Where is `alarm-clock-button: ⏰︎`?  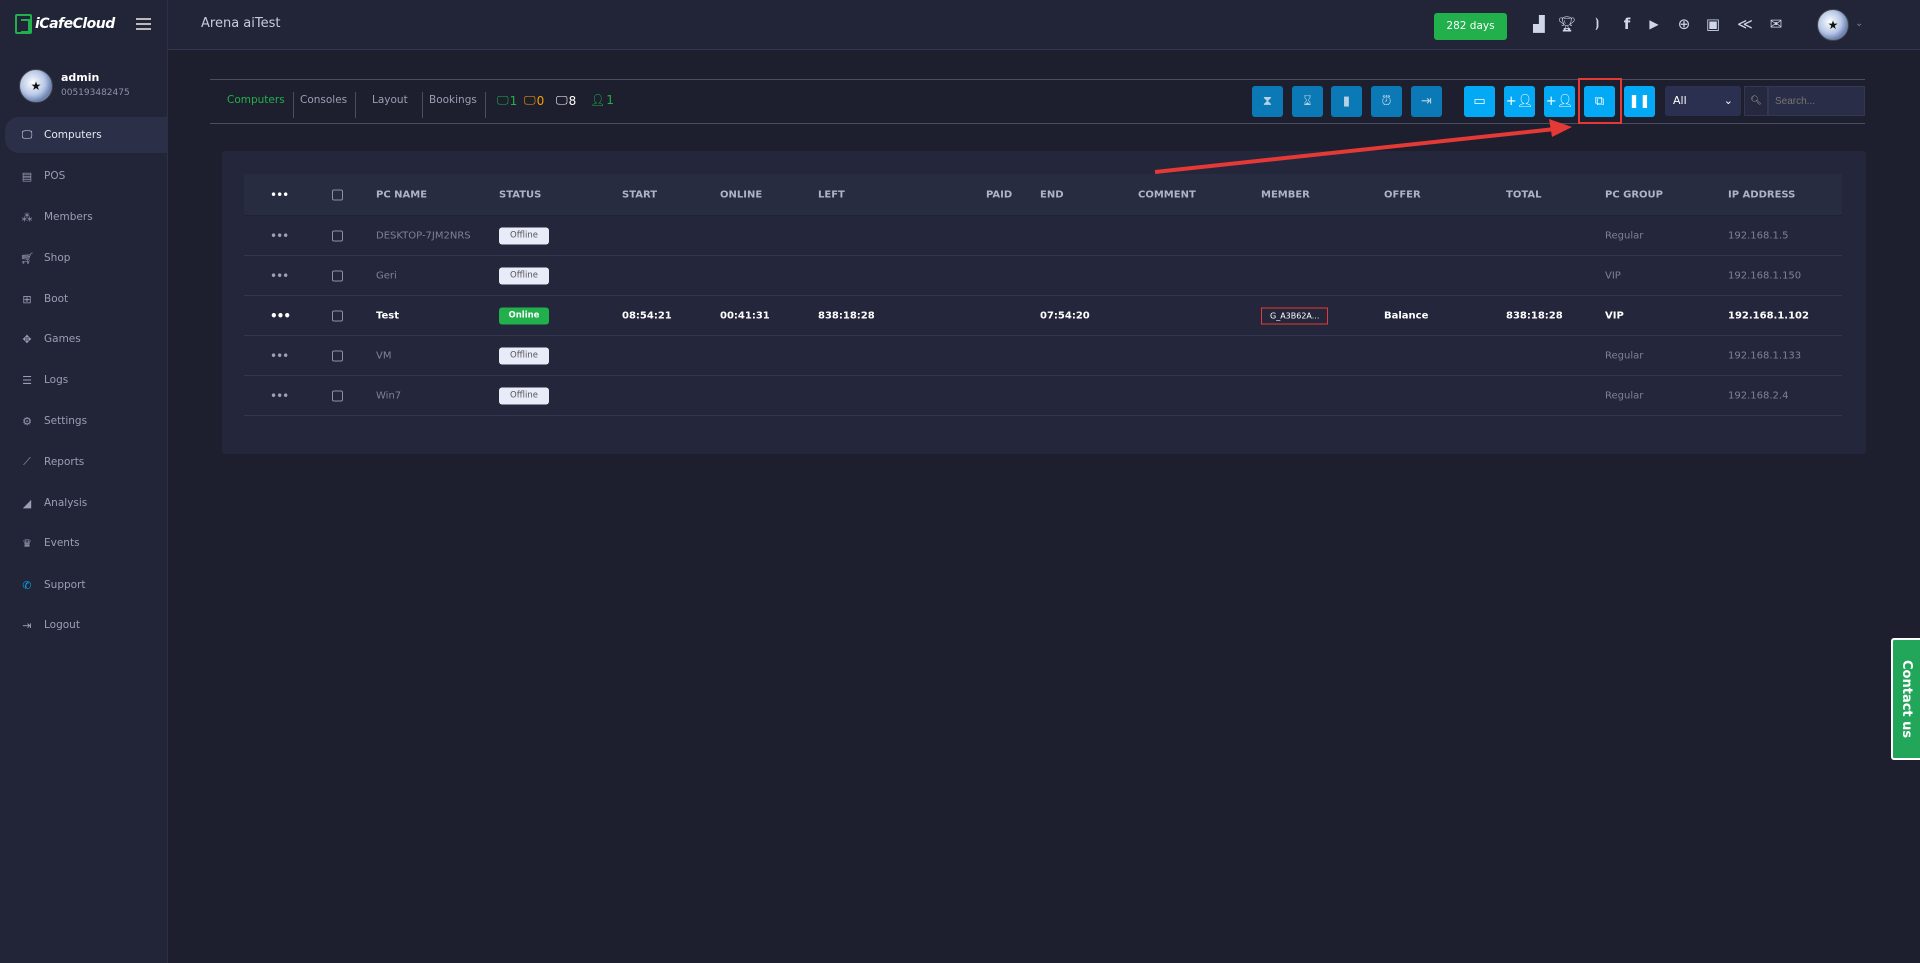
alarm-clock-button: ⏰︎ is located at coordinates (1386, 101).